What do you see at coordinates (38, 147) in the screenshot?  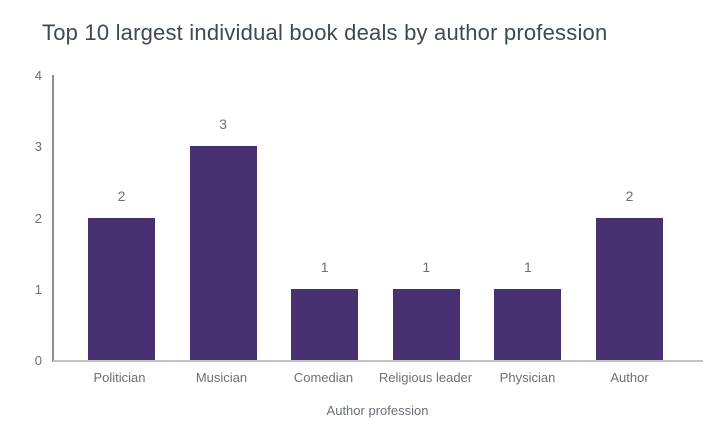 I see `y-tick-label-3: 3` at bounding box center [38, 147].